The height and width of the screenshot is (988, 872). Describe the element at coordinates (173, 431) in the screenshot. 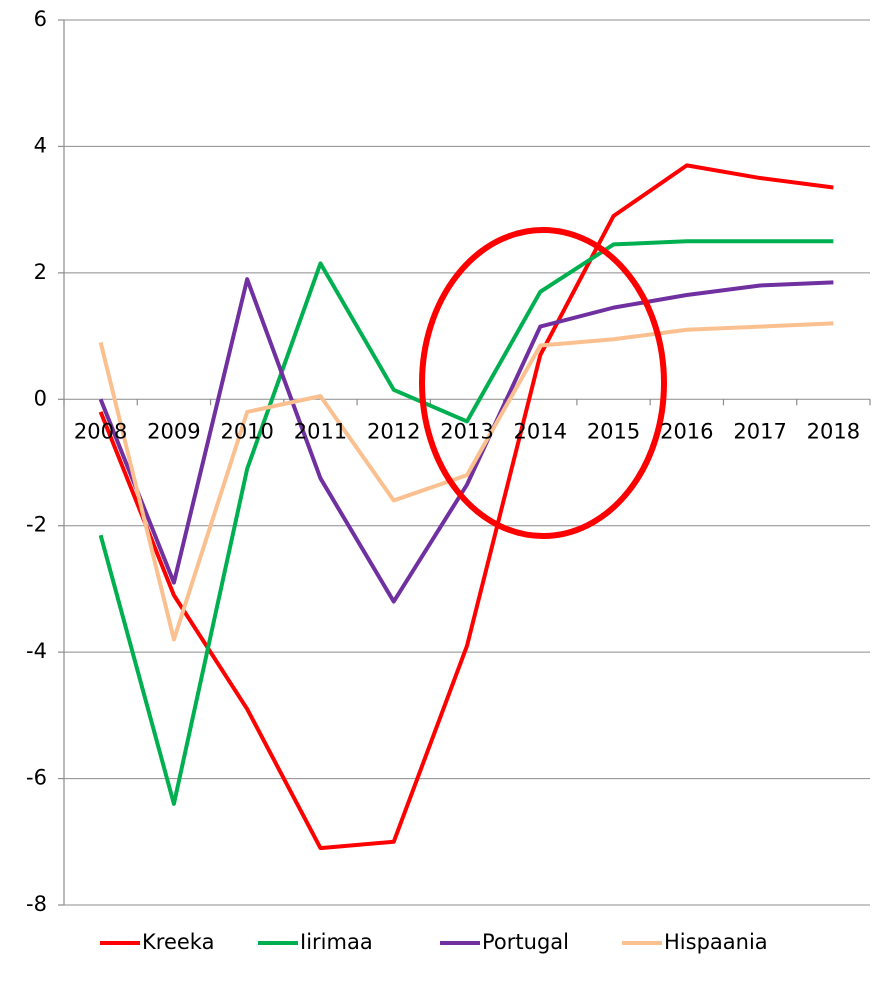

I see `x-tick-label: 2009` at that location.